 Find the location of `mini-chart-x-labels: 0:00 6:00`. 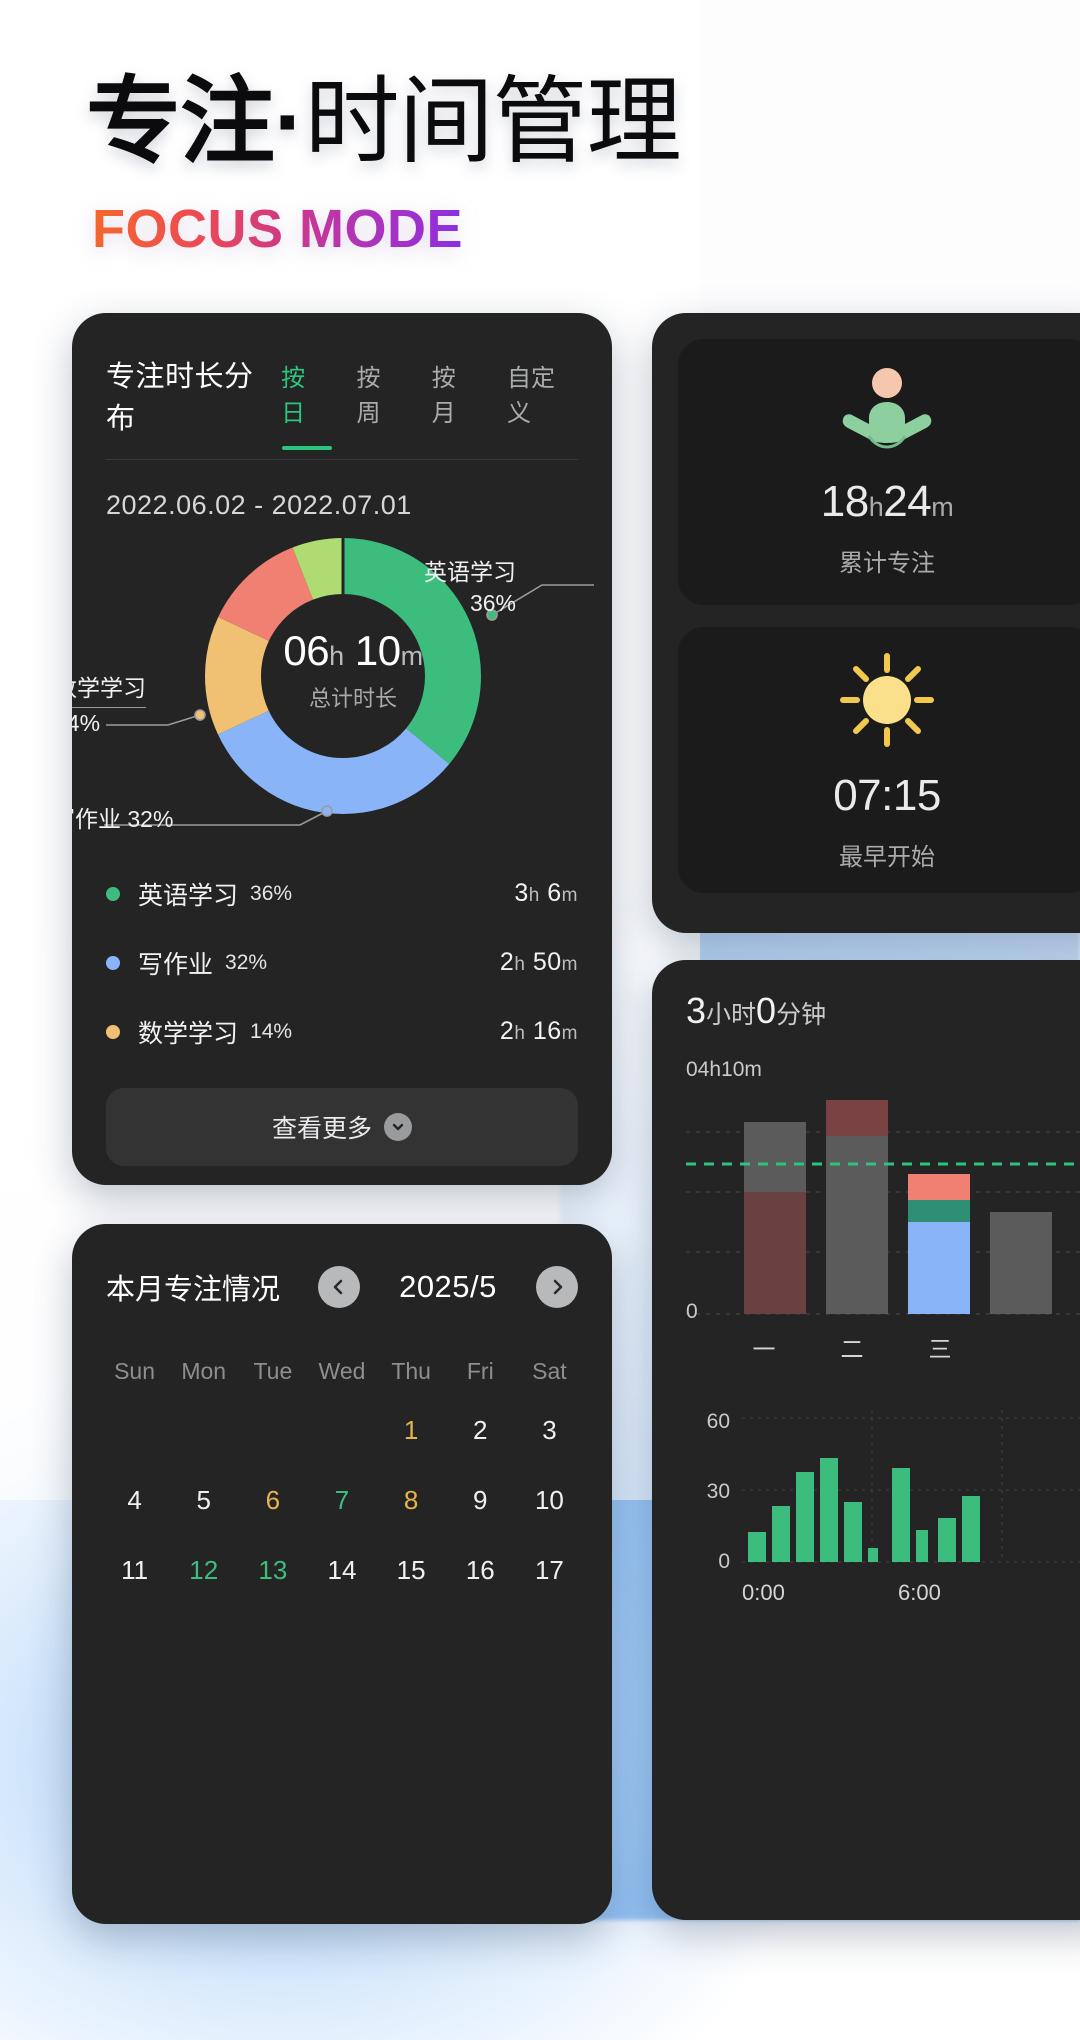

mini-chart-x-labels: 0:00 6:00 is located at coordinates (911, 1593).